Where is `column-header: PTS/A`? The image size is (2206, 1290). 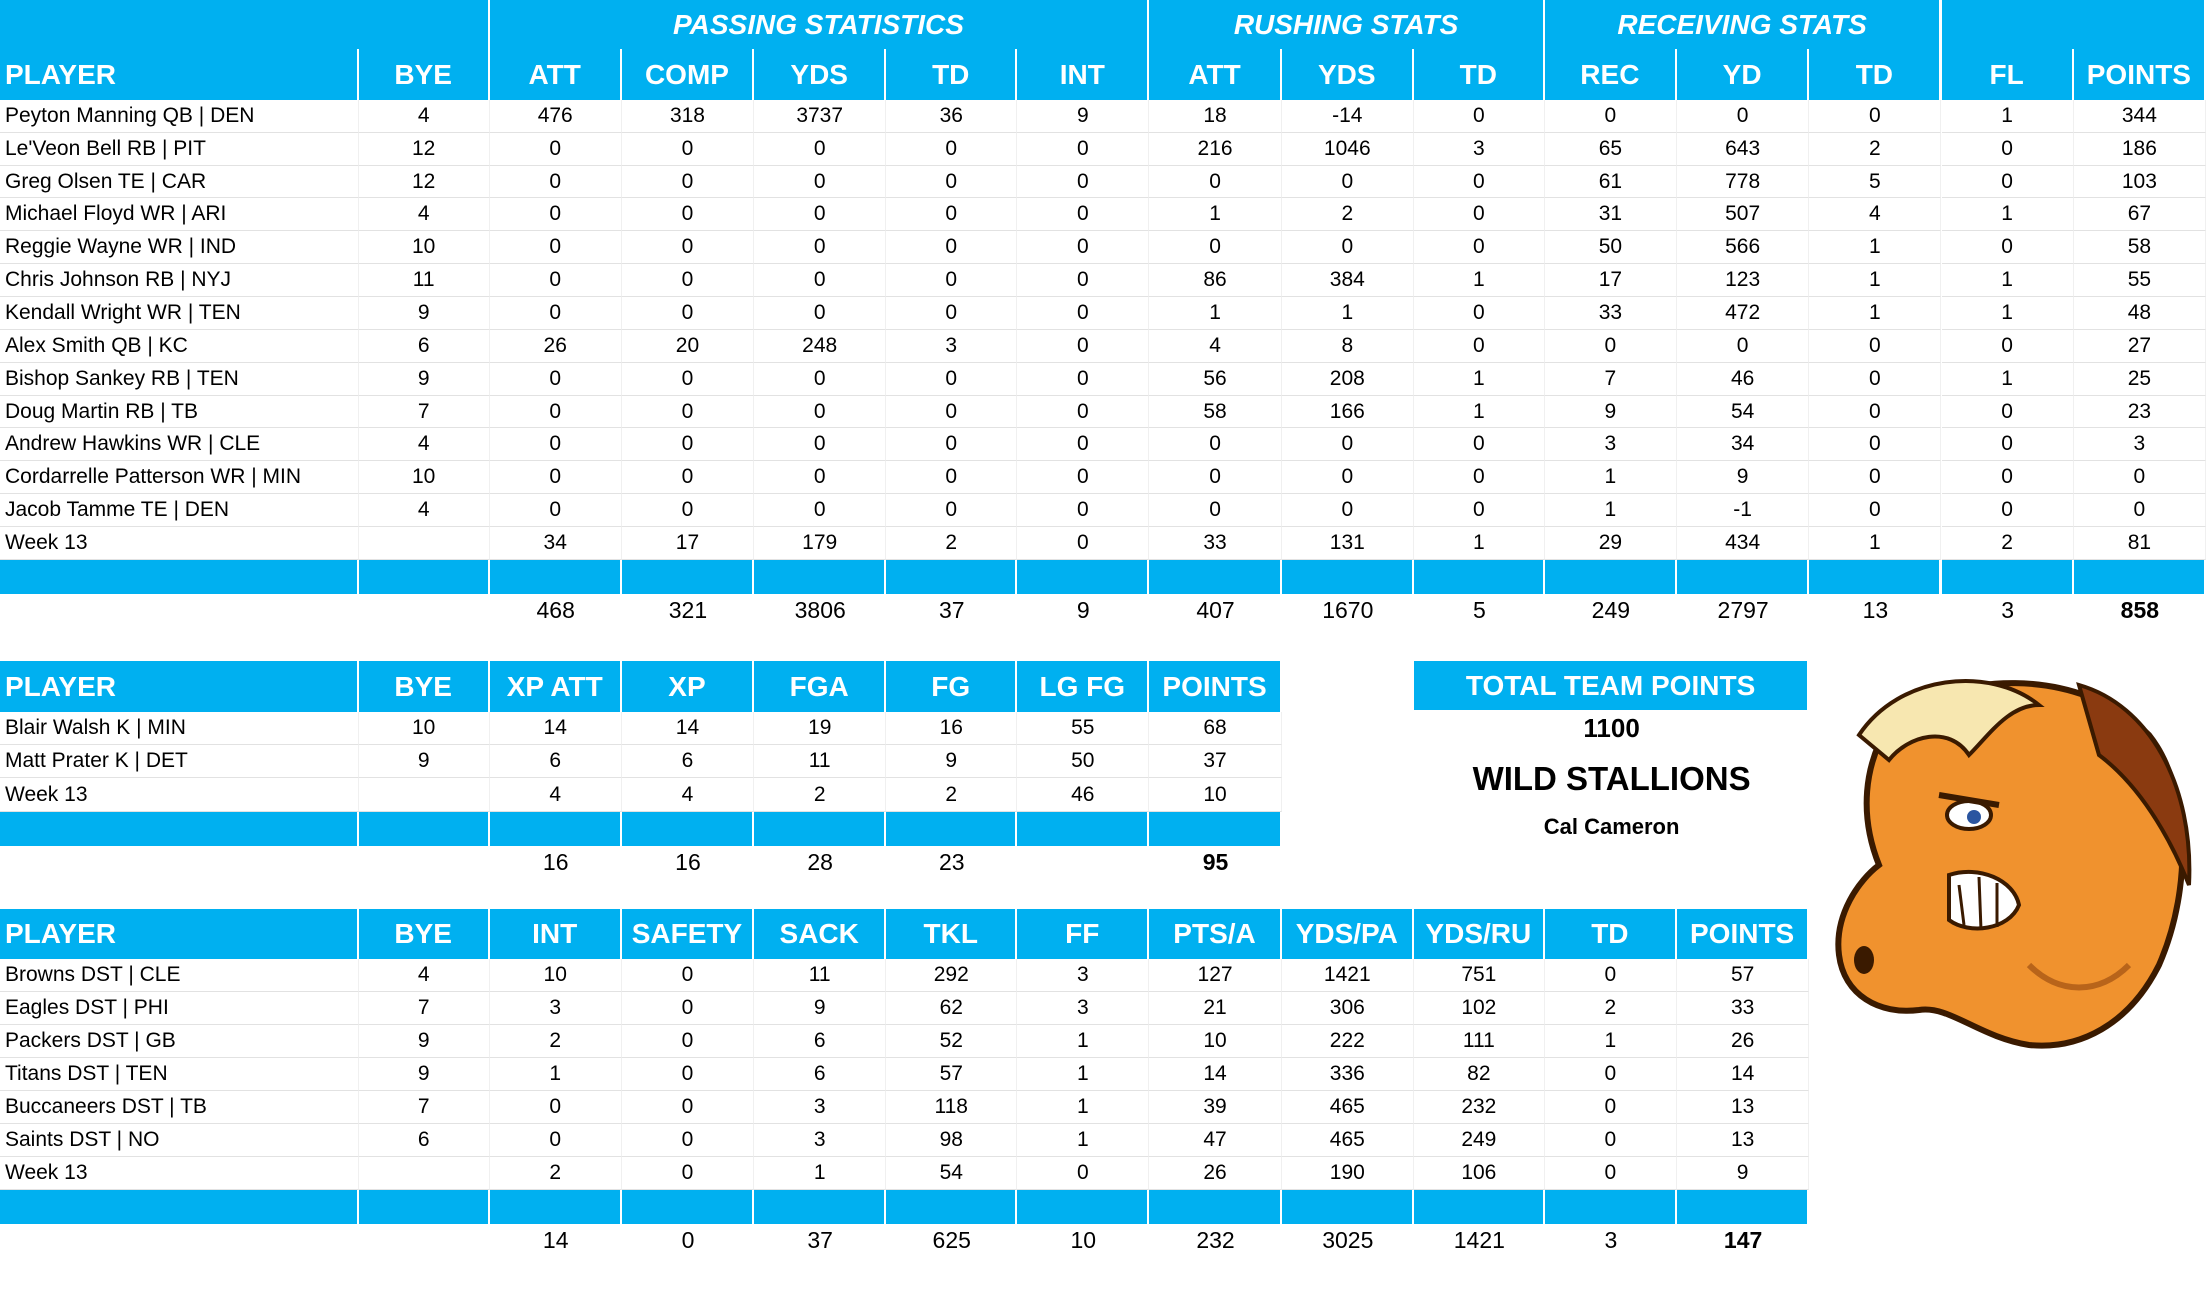
column-header: PTS/A is located at coordinates (1215, 934).